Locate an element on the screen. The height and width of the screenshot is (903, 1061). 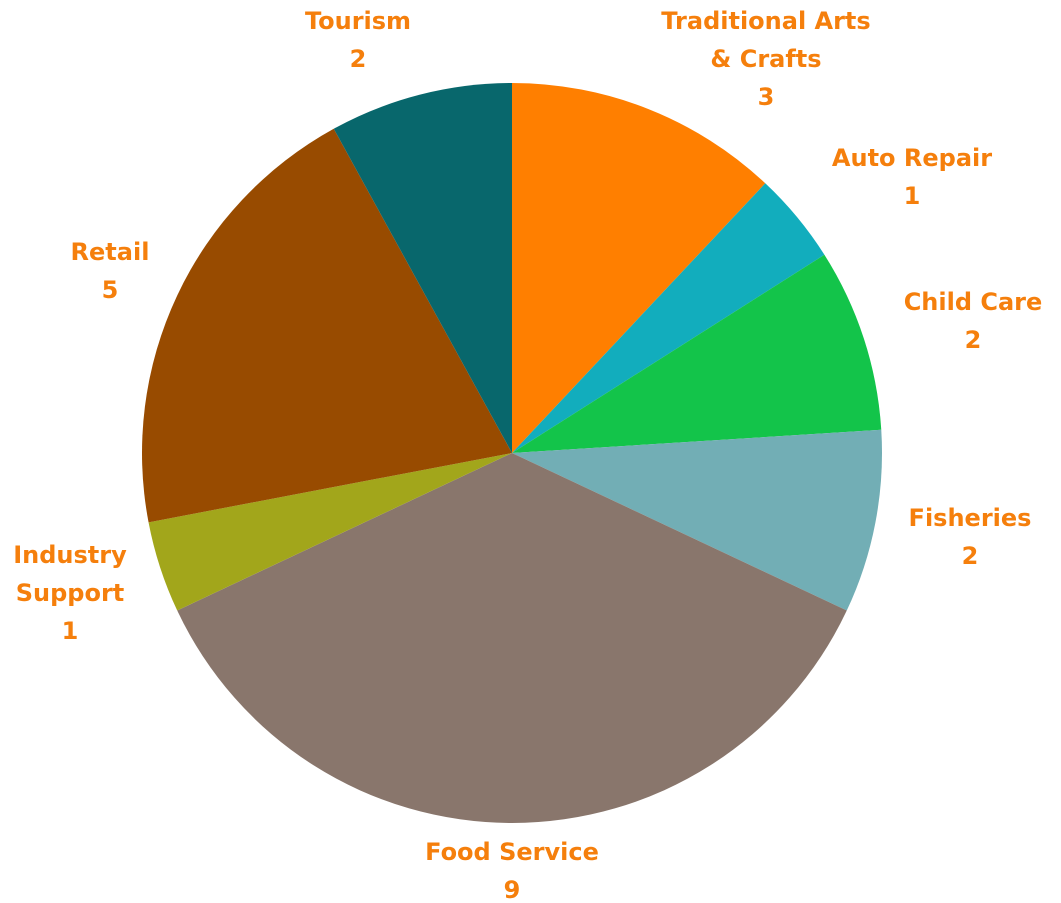
category-label: Industry Support is located at coordinates (70, 574).